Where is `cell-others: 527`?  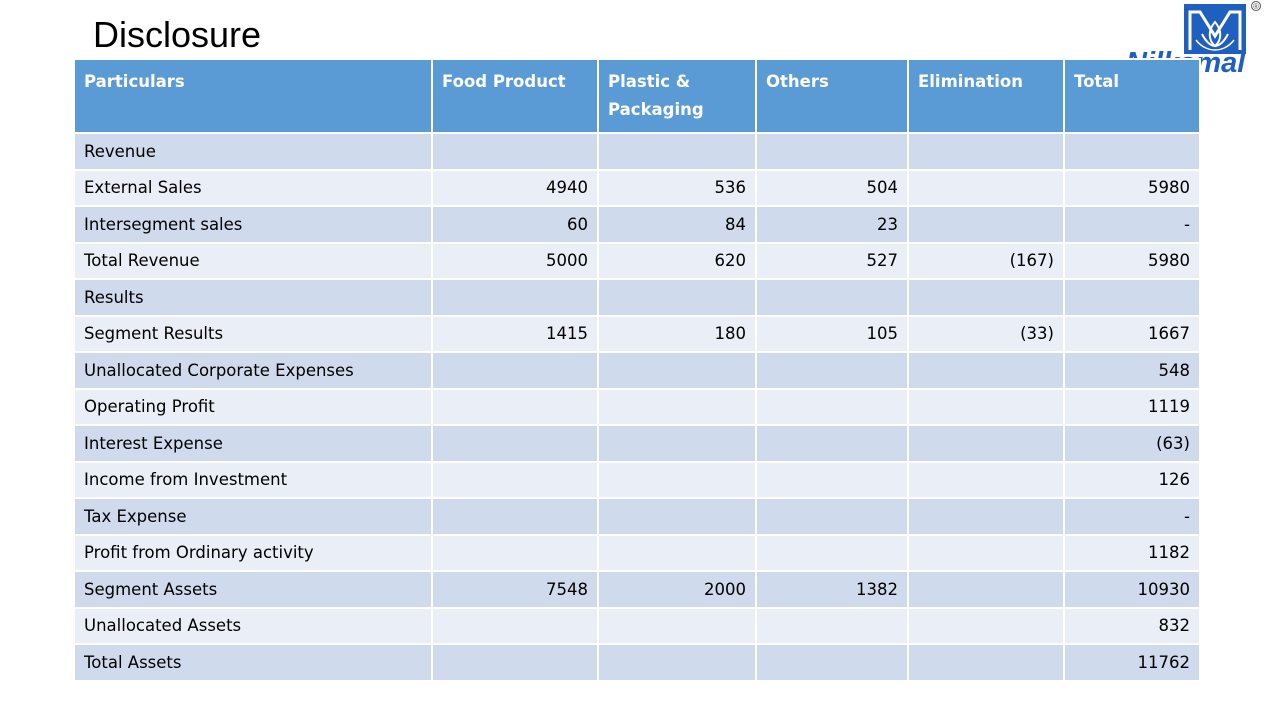 cell-others: 527 is located at coordinates (832, 260).